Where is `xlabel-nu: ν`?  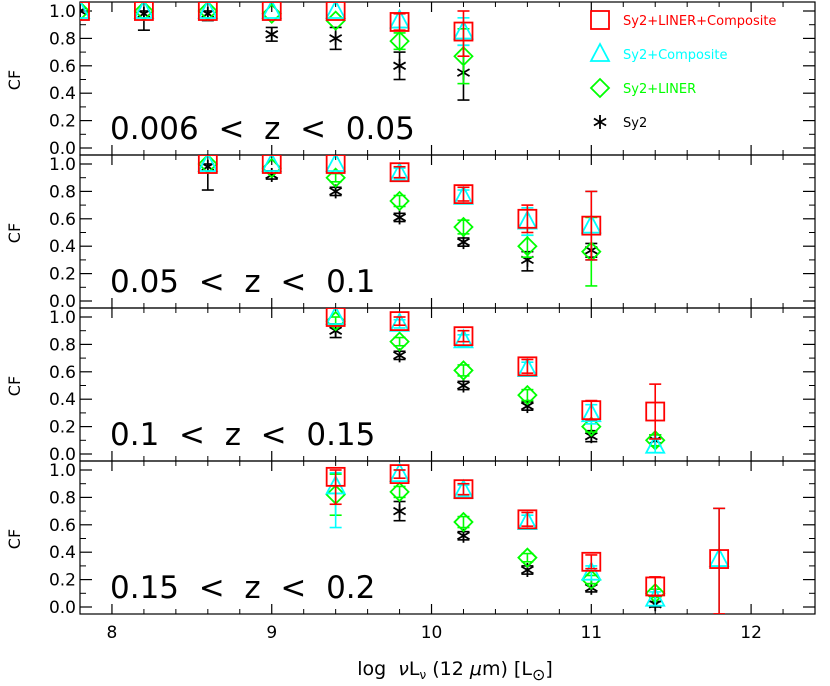 xlabel-nu: ν is located at coordinates (403, 669).